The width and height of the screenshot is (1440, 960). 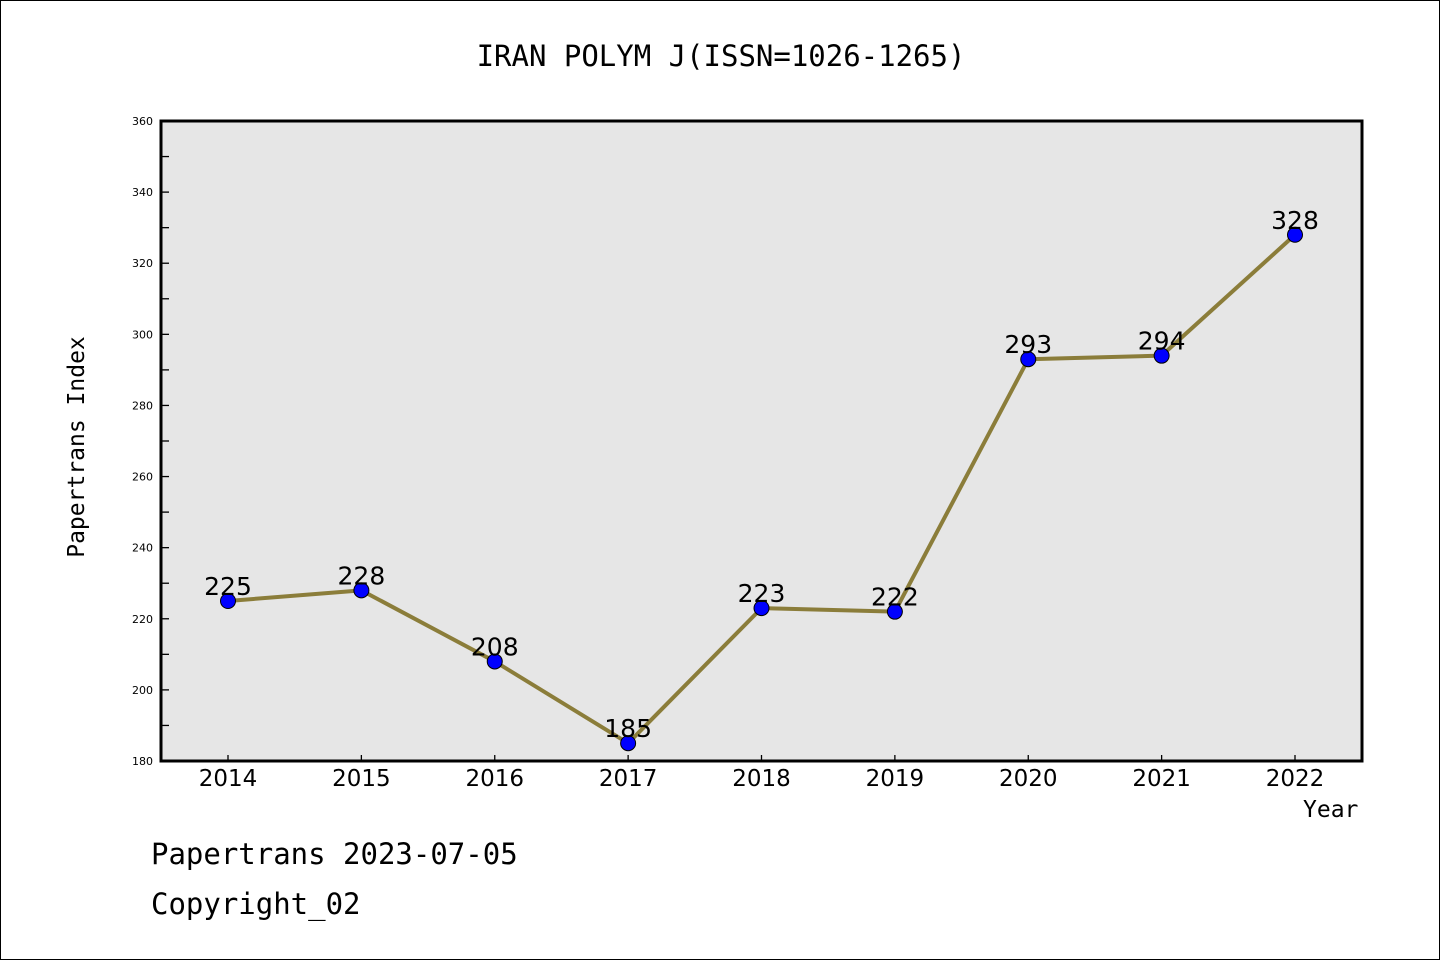 I want to click on y-tick-label: 280, so click(x=142, y=405).